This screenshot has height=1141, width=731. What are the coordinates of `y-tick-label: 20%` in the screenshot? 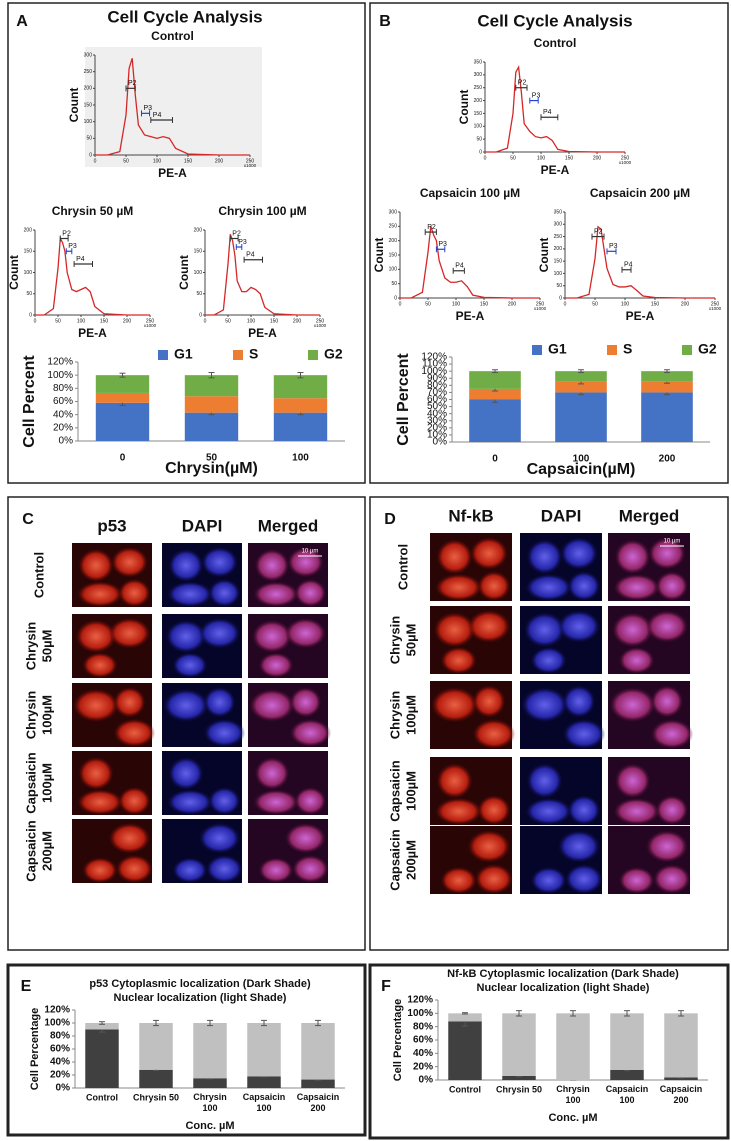 It's located at (60, 1075).